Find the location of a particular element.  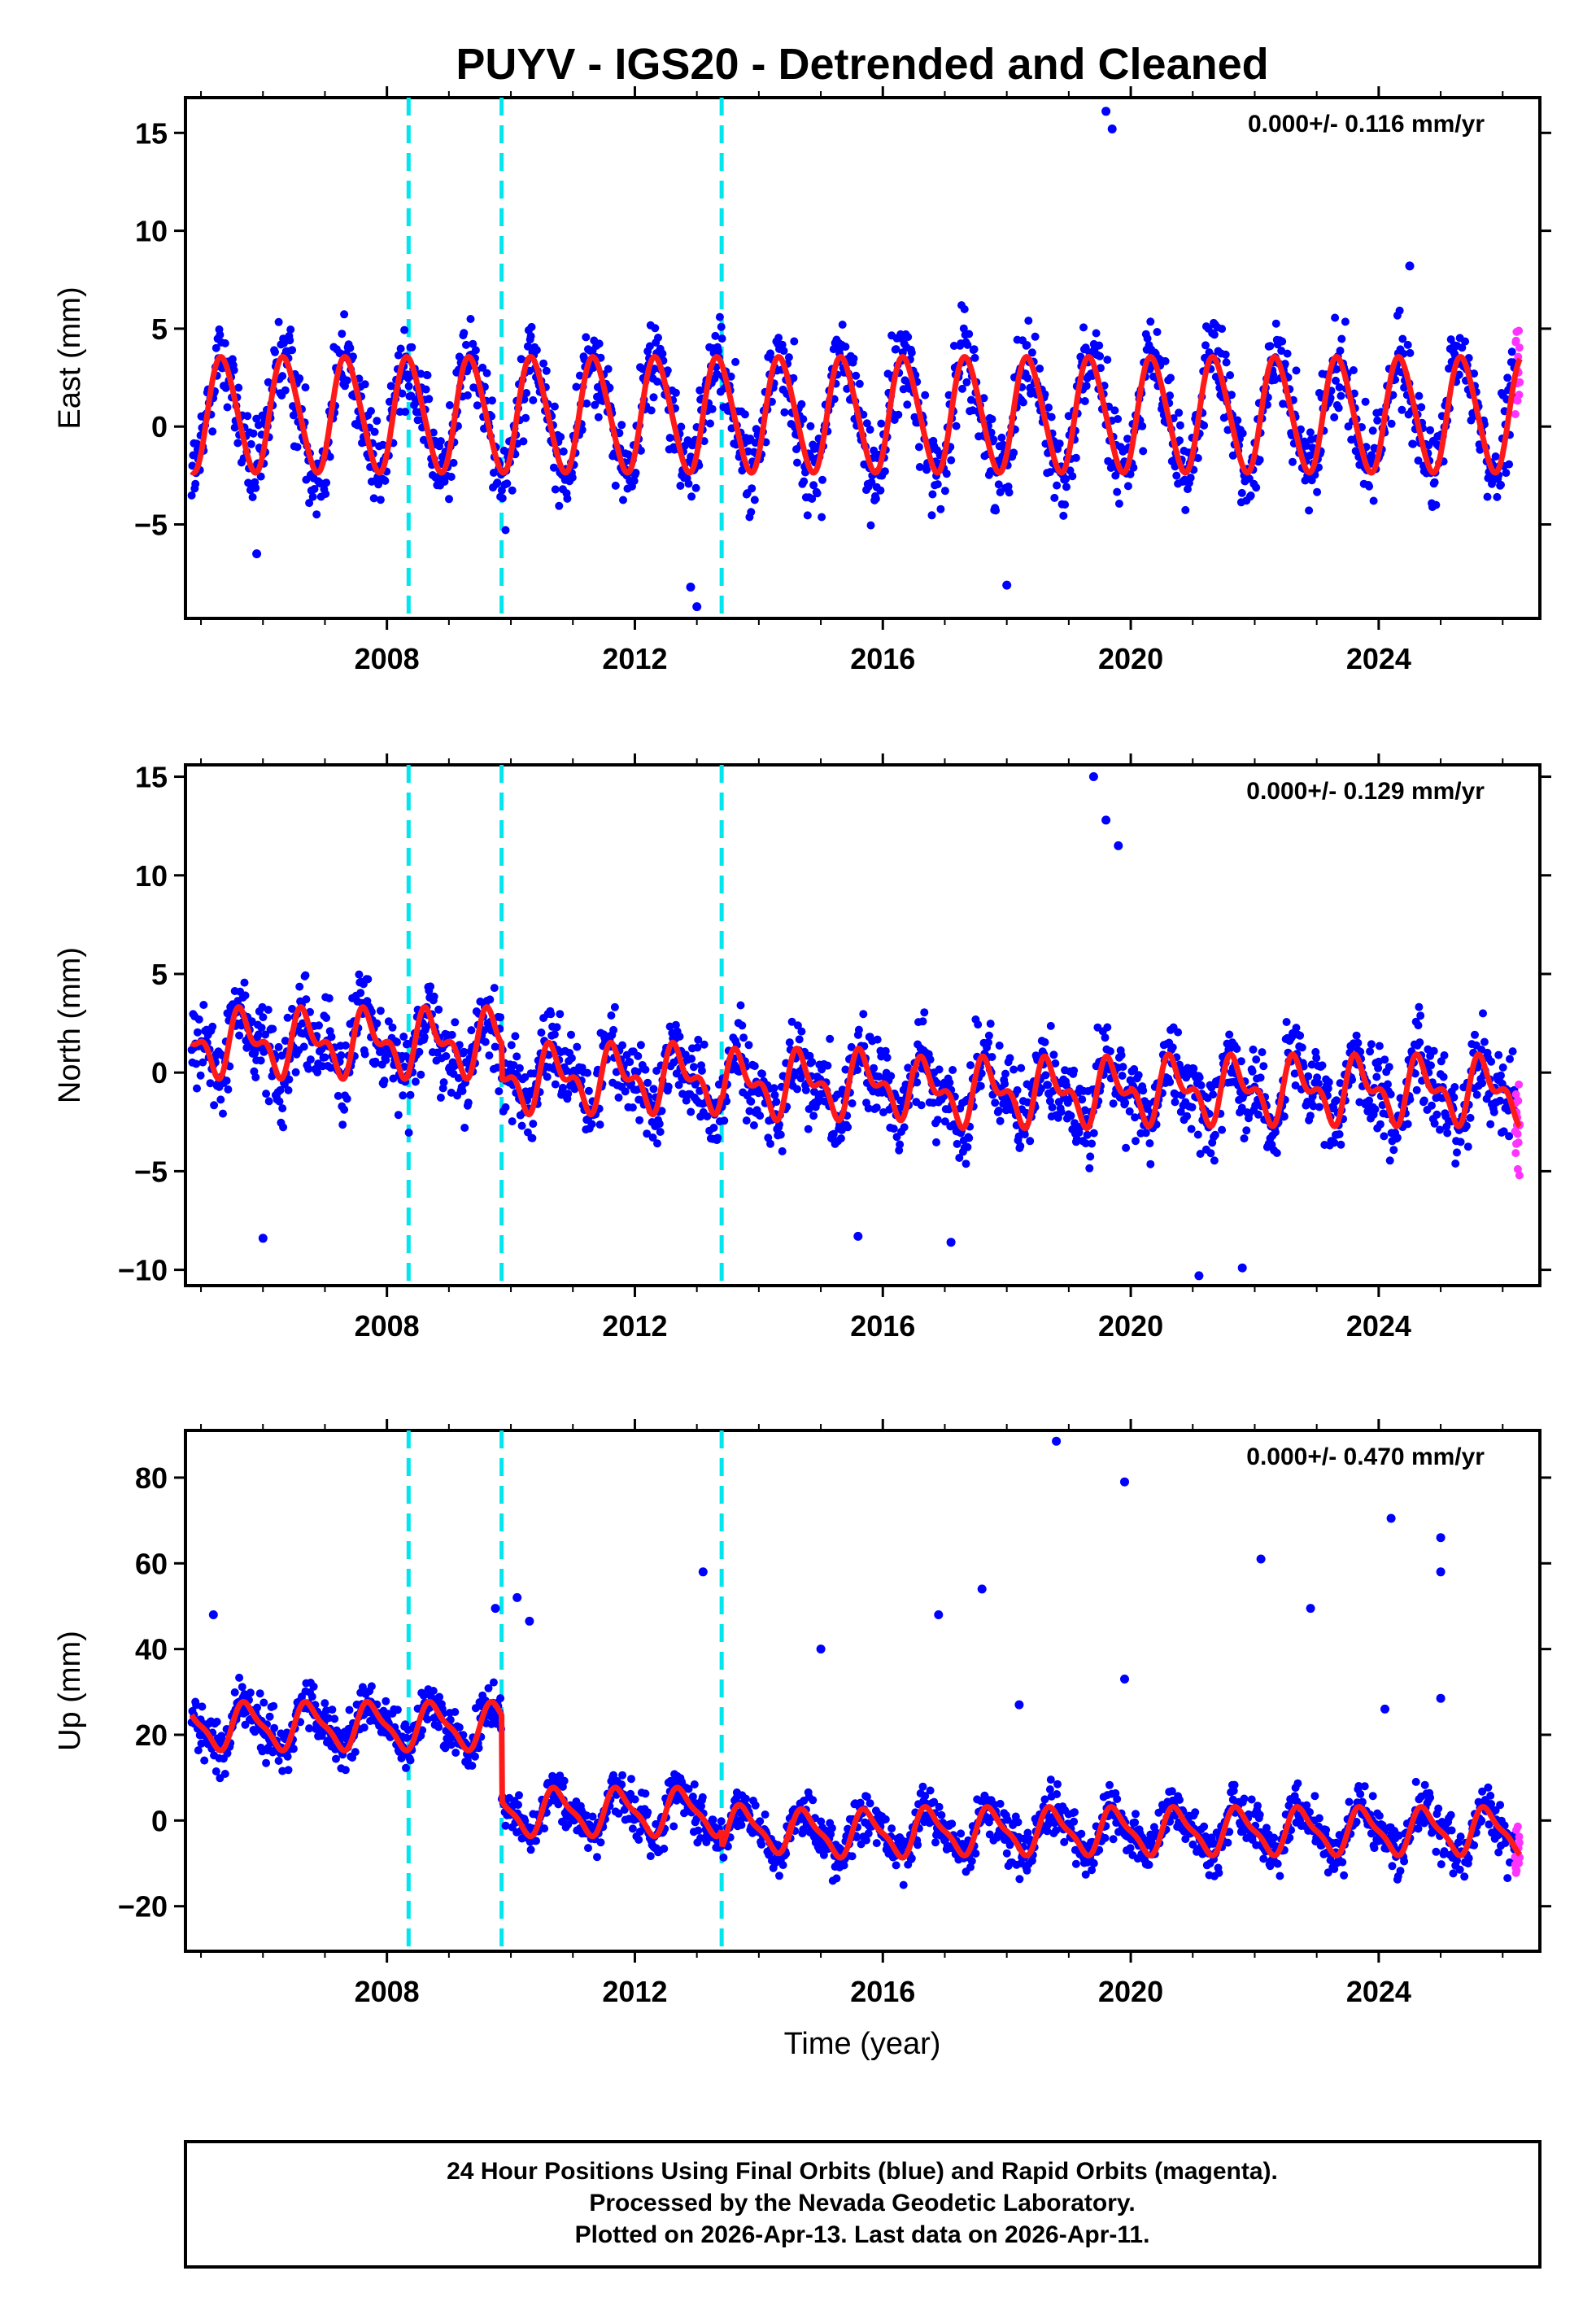

rapid-point is located at coordinates (1515, 414).